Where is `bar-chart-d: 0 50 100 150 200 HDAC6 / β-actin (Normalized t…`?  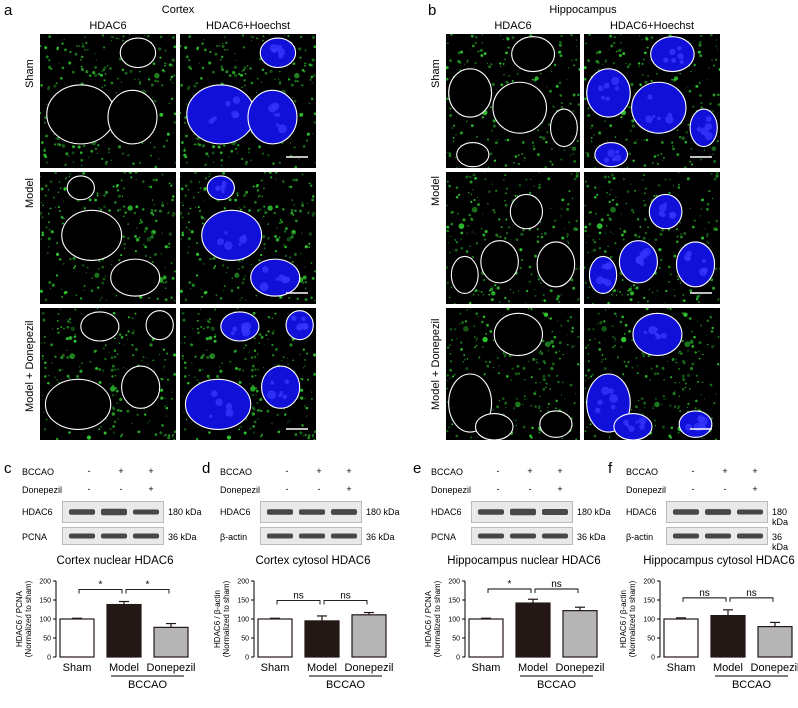
bar-chart-d: 0 50 100 150 200 HDAC6 / β-actin (Normalized t… is located at coordinates (296, 638).